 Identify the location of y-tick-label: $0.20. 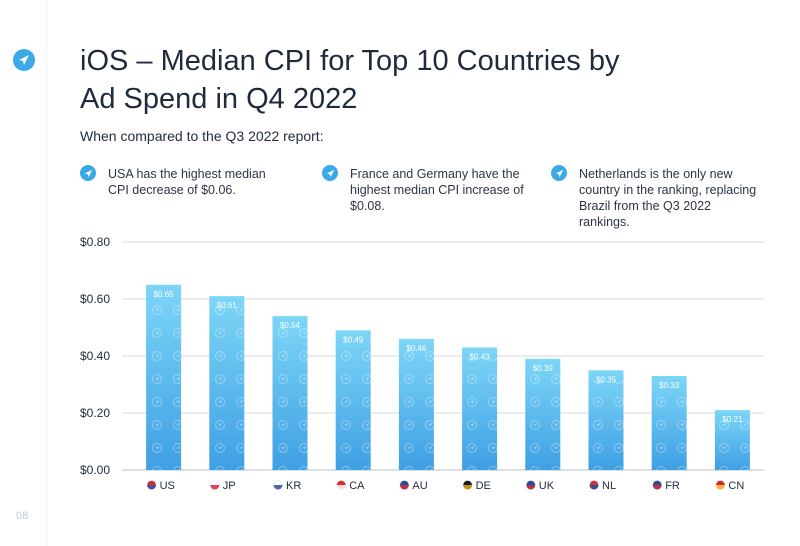
(95, 413).